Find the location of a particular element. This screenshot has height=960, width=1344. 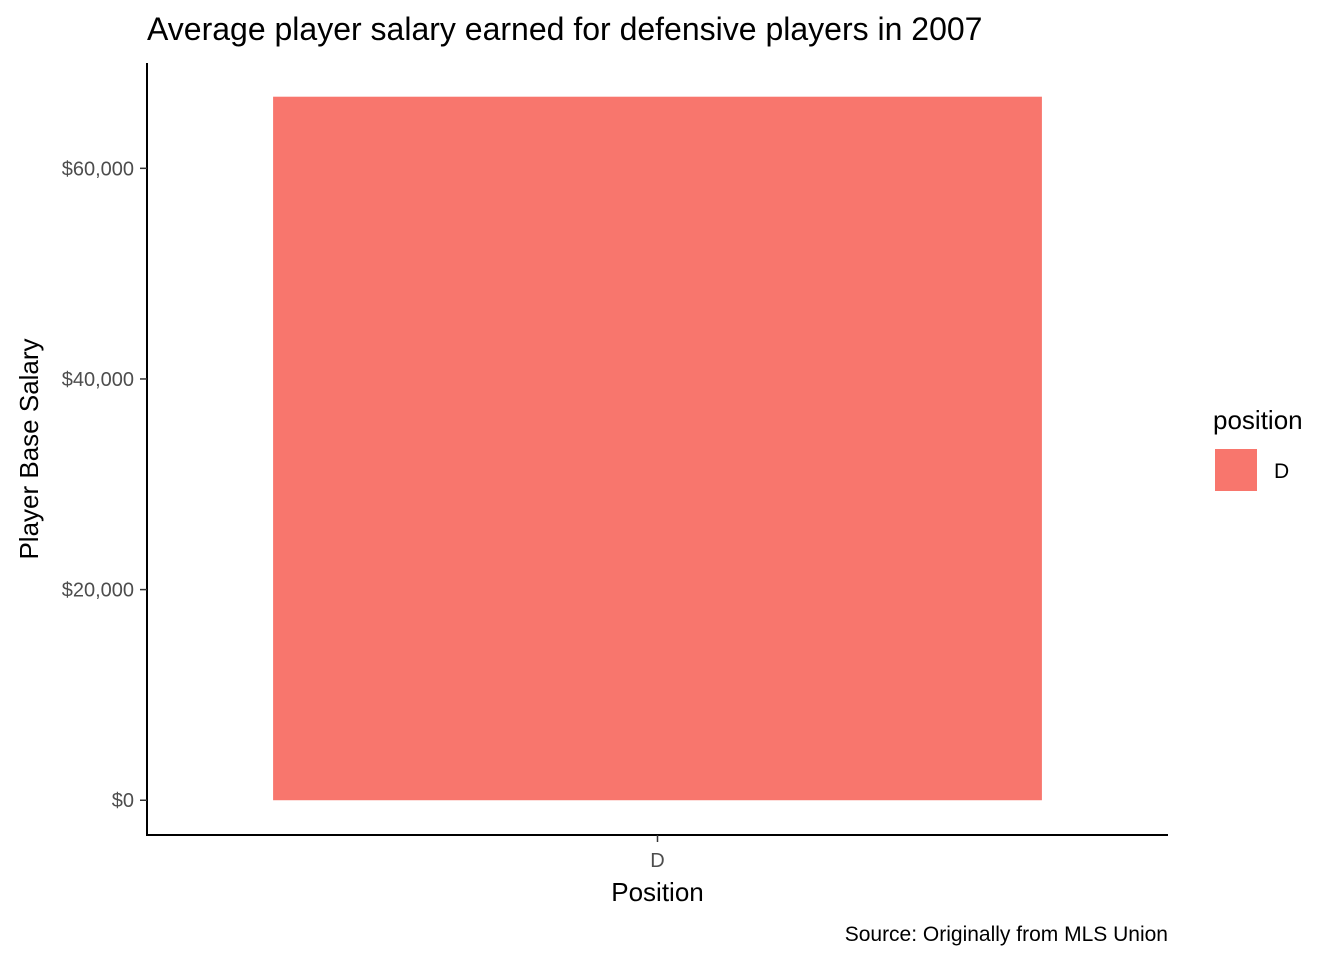

y-axis-ticks: $0 $20,000 $40,000 $60,000 is located at coordinates (104, 485).